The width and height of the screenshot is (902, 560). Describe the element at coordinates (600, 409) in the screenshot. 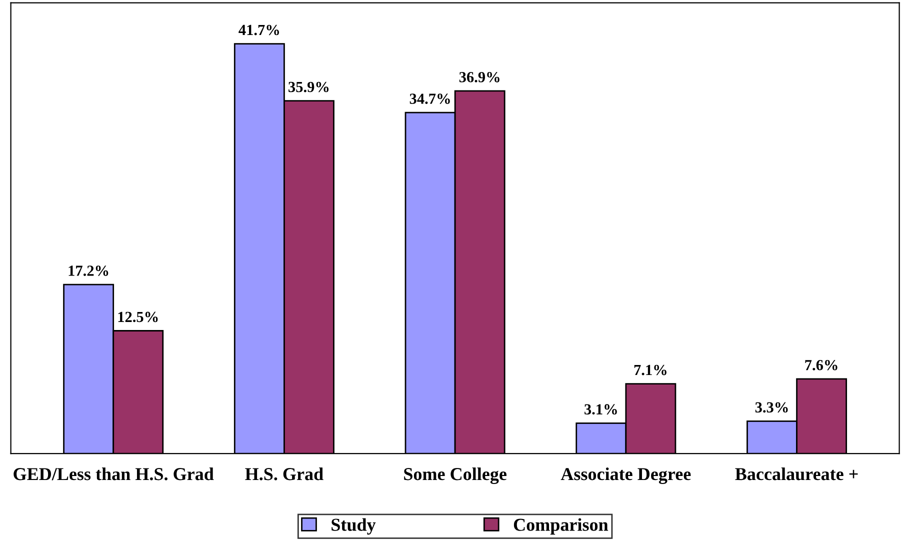

I see `data-label: 3.1%` at that location.